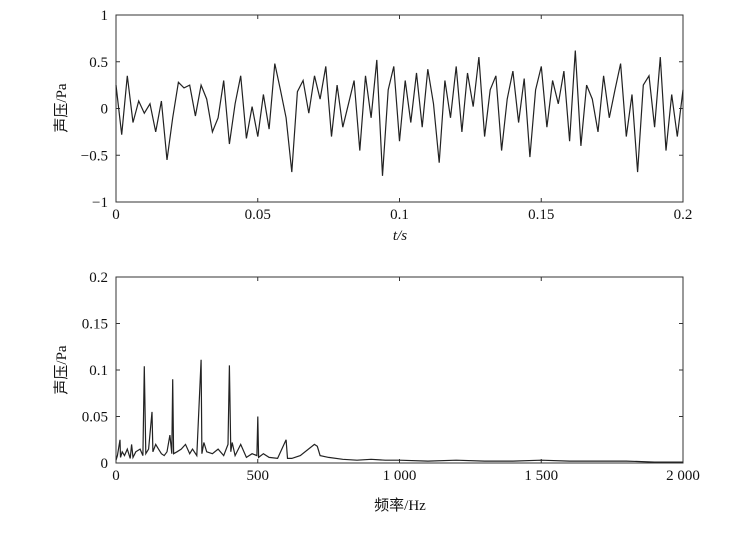 This screenshot has height=536, width=754. What do you see at coordinates (105, 16) in the screenshot?
I see `y-tick-label: 1` at bounding box center [105, 16].